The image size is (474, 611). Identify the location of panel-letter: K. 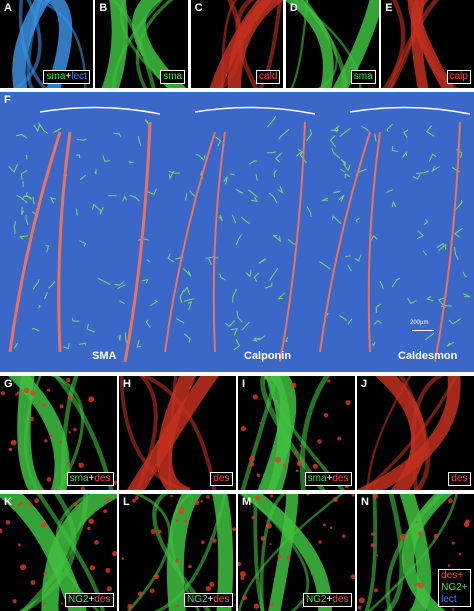
(8, 502).